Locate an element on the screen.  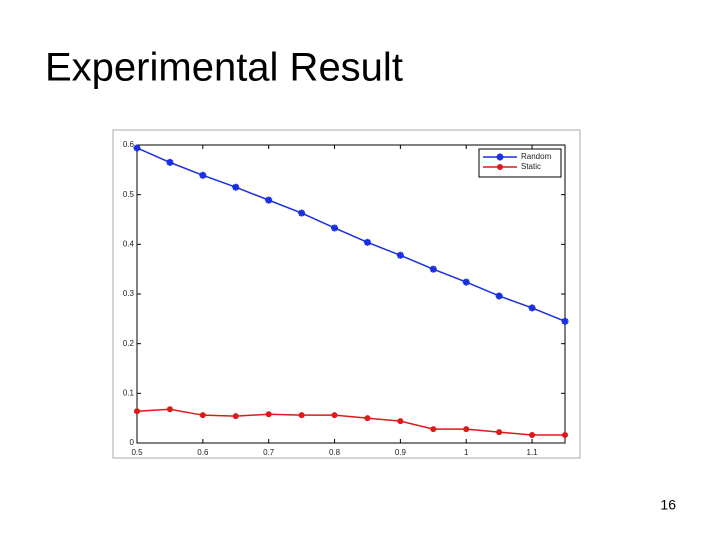
legend-label: Static is located at coordinates (531, 166).